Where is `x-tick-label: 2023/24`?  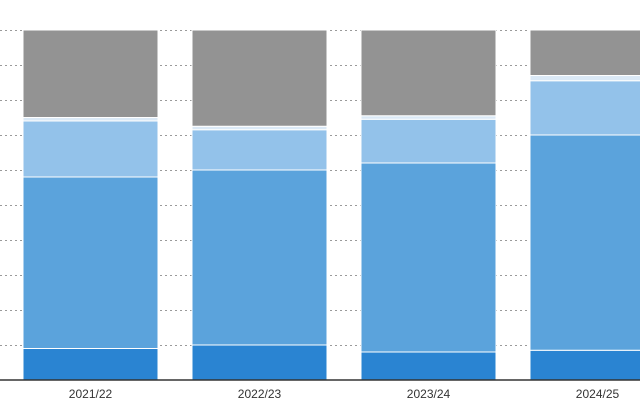 x-tick-label: 2023/24 is located at coordinates (429, 393).